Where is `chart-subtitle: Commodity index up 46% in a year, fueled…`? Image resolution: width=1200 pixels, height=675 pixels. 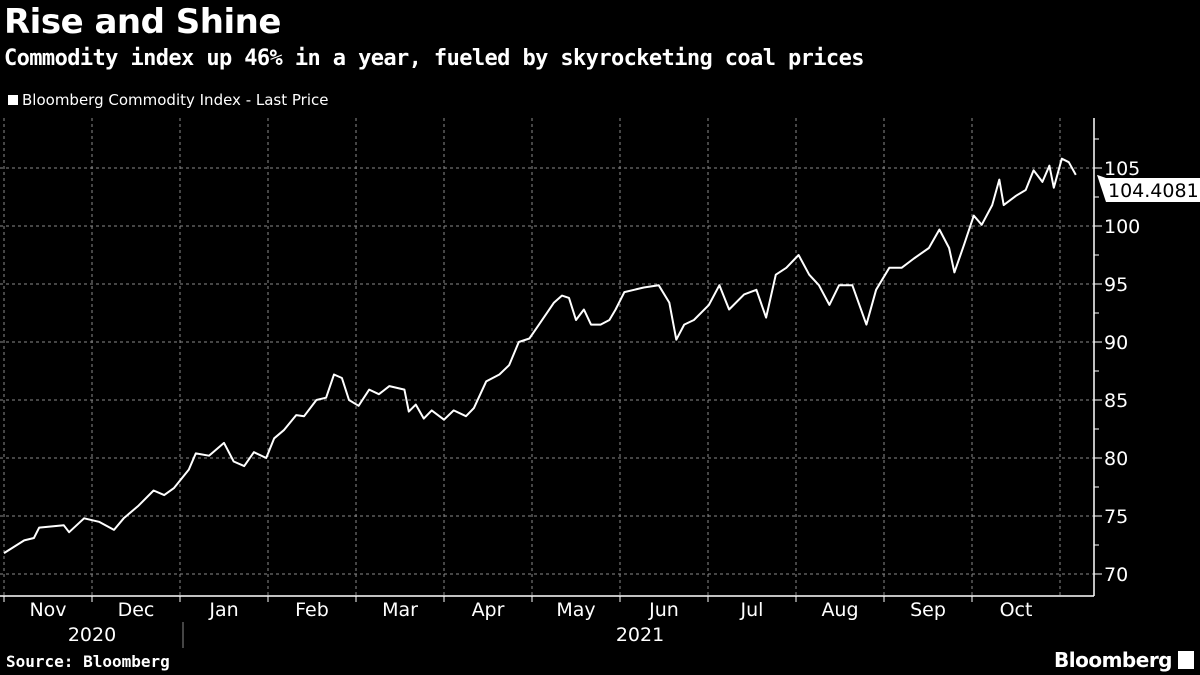 chart-subtitle: Commodity index up 46% in a year, fueled… is located at coordinates (434, 58).